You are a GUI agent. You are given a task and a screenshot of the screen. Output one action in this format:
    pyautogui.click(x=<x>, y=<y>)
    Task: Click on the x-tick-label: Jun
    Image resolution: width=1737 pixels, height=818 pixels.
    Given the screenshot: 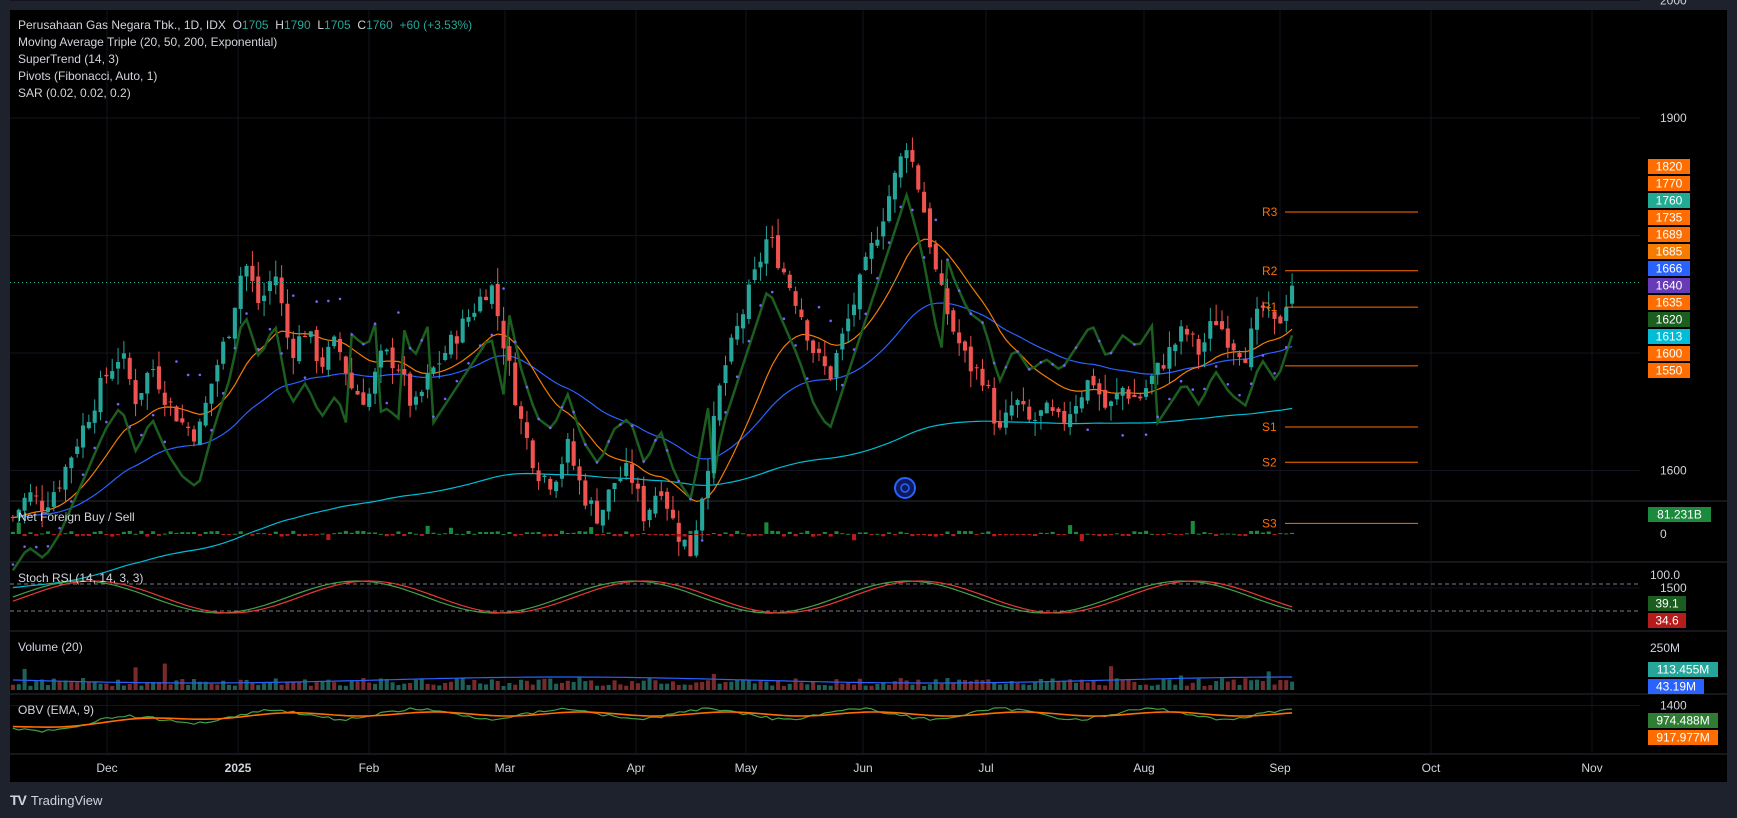 What is the action you would take?
    pyautogui.click(x=862, y=768)
    